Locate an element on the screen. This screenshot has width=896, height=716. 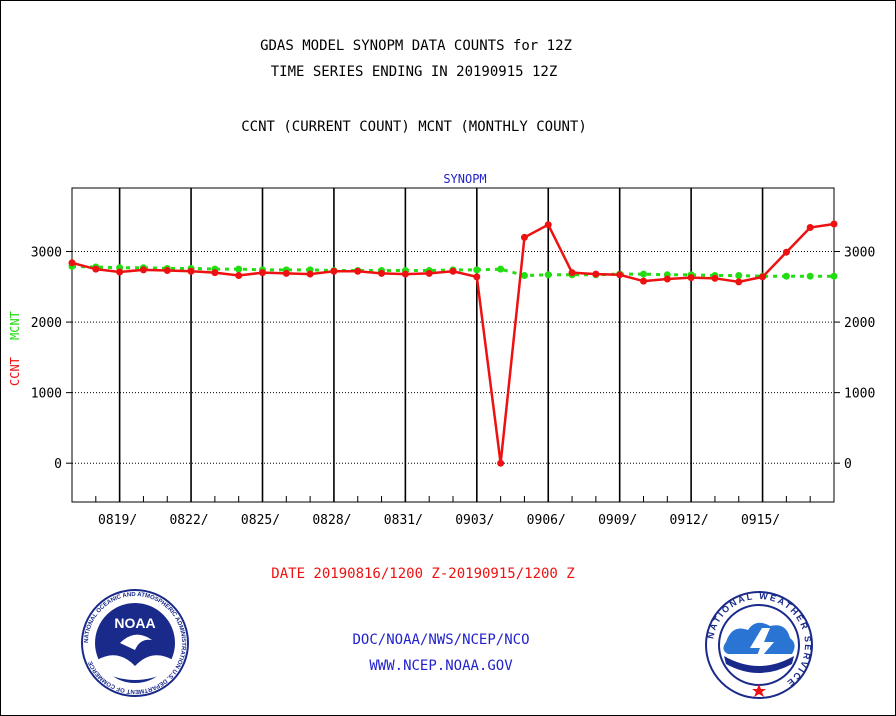
x-tick-label: 0915/ is located at coordinates (760, 520).